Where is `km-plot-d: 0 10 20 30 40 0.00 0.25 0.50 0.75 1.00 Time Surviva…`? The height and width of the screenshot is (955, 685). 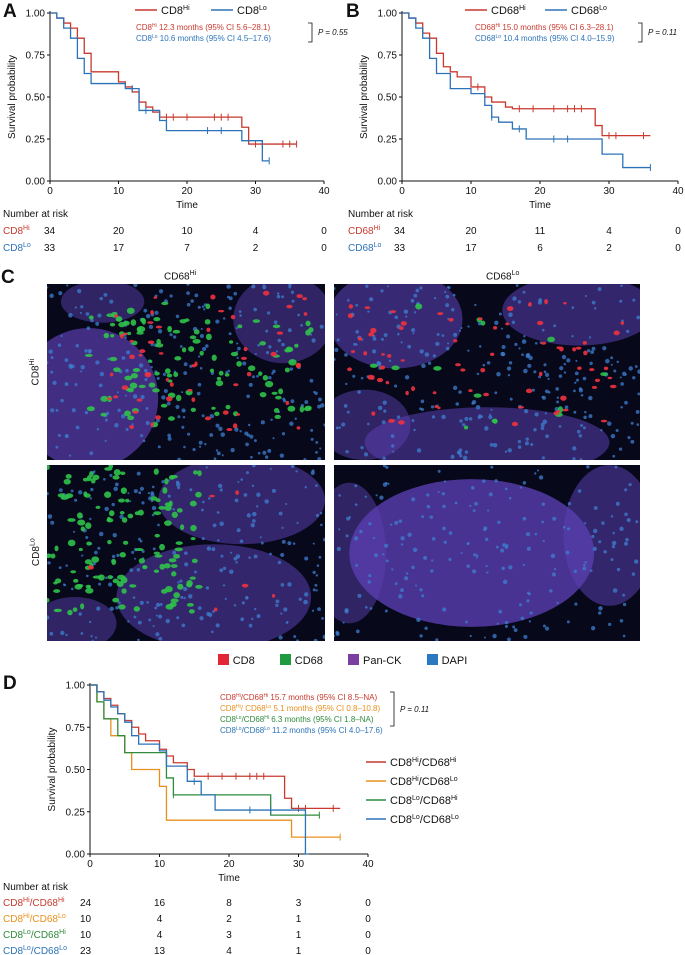
km-plot-d: 0 10 20 30 40 0.00 0.25 0.50 0.75 1.00 Time Surviva… is located at coordinates (210, 783).